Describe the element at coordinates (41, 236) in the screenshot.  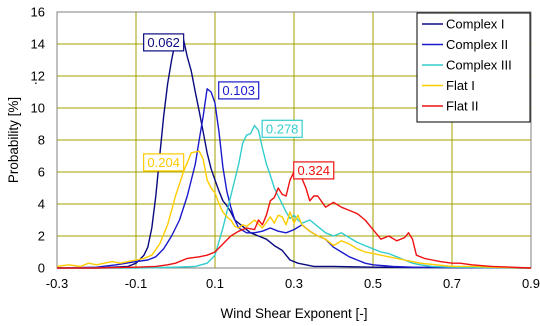
I see `y-tick-label: 2` at that location.